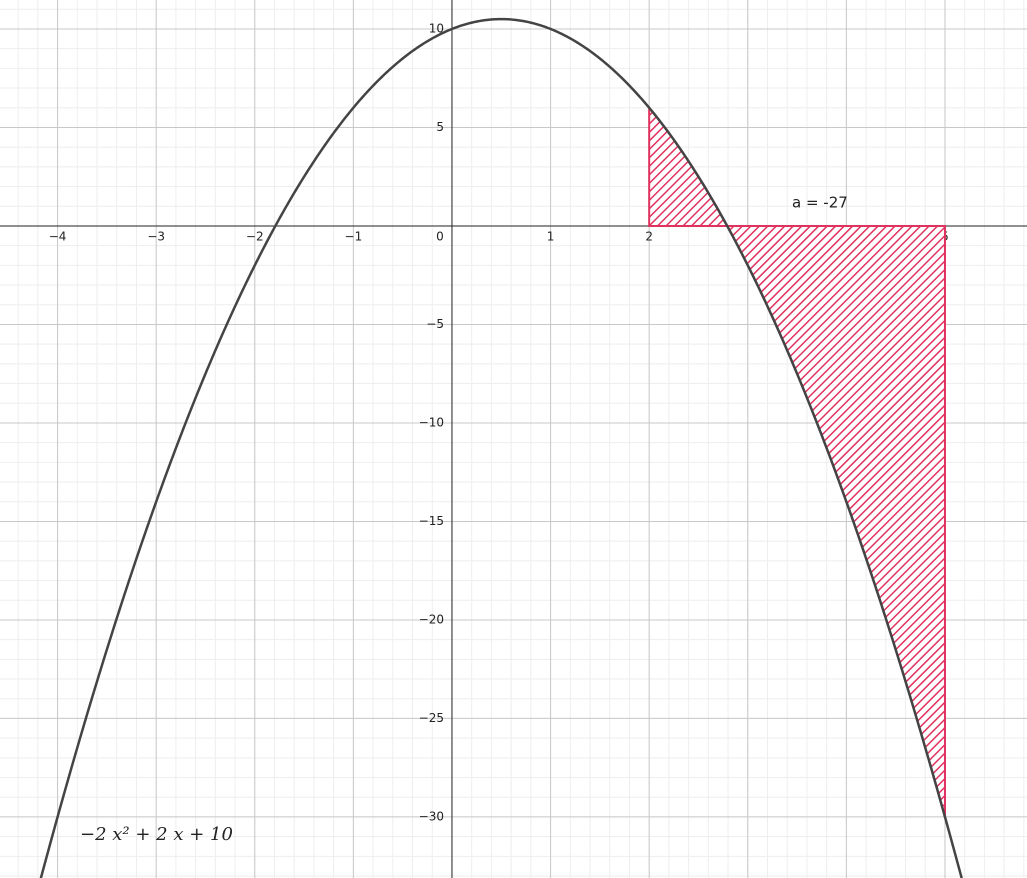 The width and height of the screenshot is (1027, 878). Describe the element at coordinates (156, 834) in the screenshot. I see `function-label: −2 x² + 2 x + 10` at that location.